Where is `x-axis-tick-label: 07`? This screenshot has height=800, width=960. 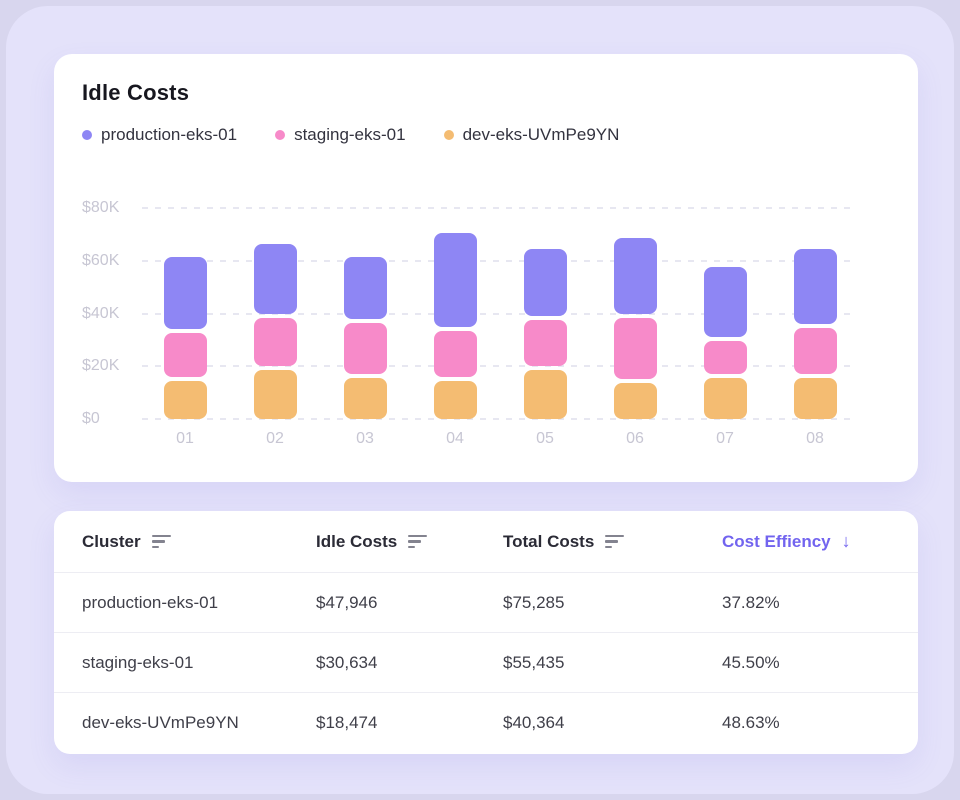 x-axis-tick-label: 07 is located at coordinates (725, 438).